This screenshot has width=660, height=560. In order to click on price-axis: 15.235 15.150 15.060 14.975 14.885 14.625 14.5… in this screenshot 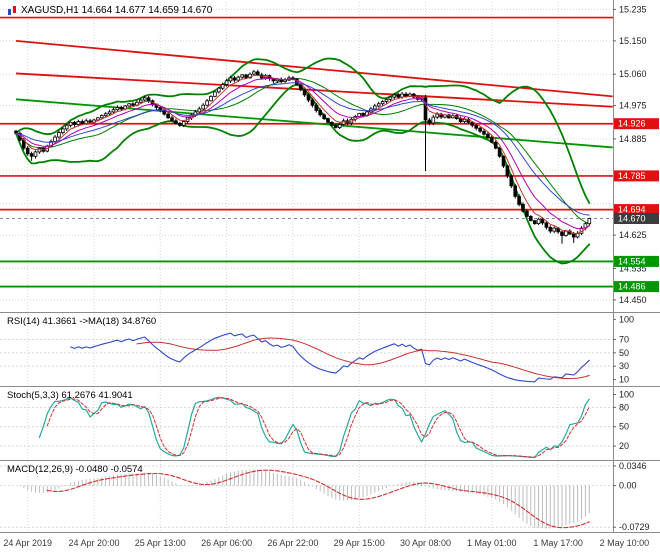, I will do `click(631, 266)`.